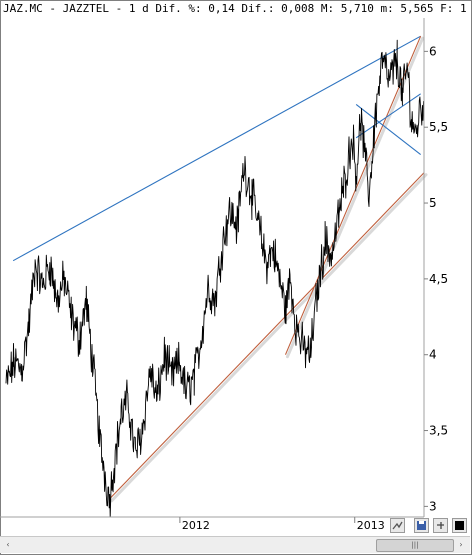  Describe the element at coordinates (282, 524) in the screenshot. I see `x-axis: 2012 2013` at that location.